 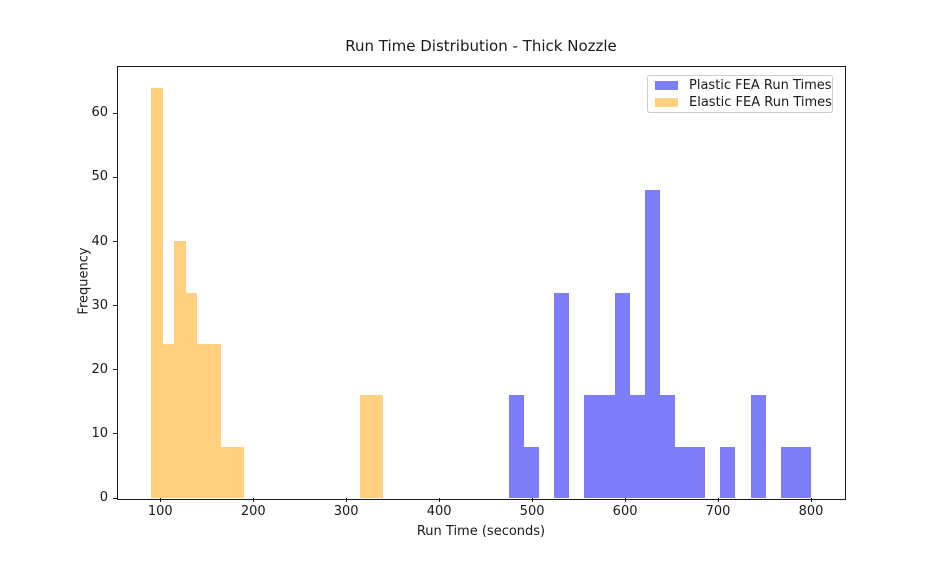 I want to click on x-axis-label: Run Time (seconds), so click(x=481, y=531).